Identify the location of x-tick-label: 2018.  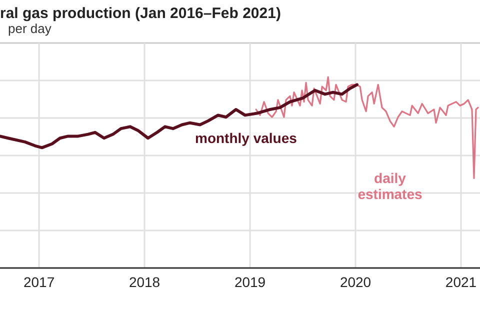
(144, 282).